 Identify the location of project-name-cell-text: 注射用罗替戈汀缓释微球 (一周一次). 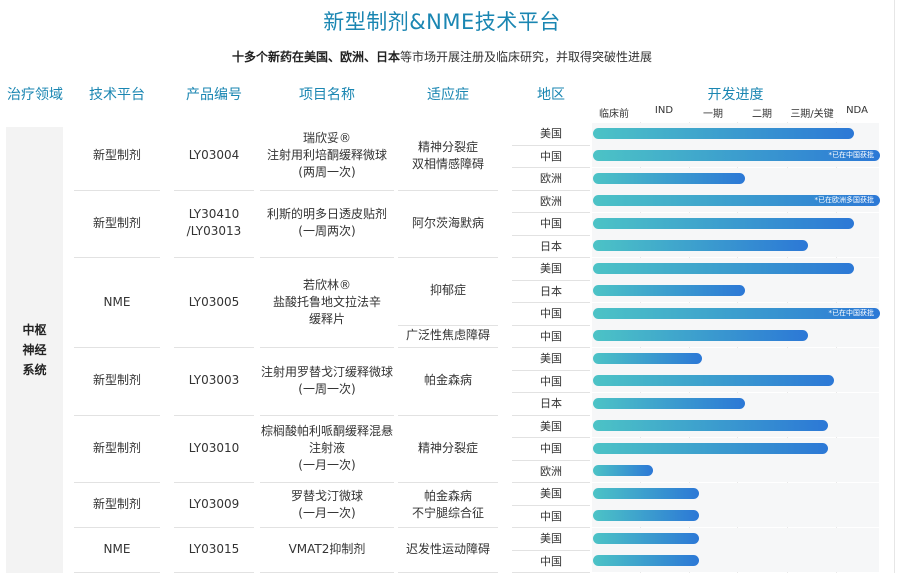
(326, 380).